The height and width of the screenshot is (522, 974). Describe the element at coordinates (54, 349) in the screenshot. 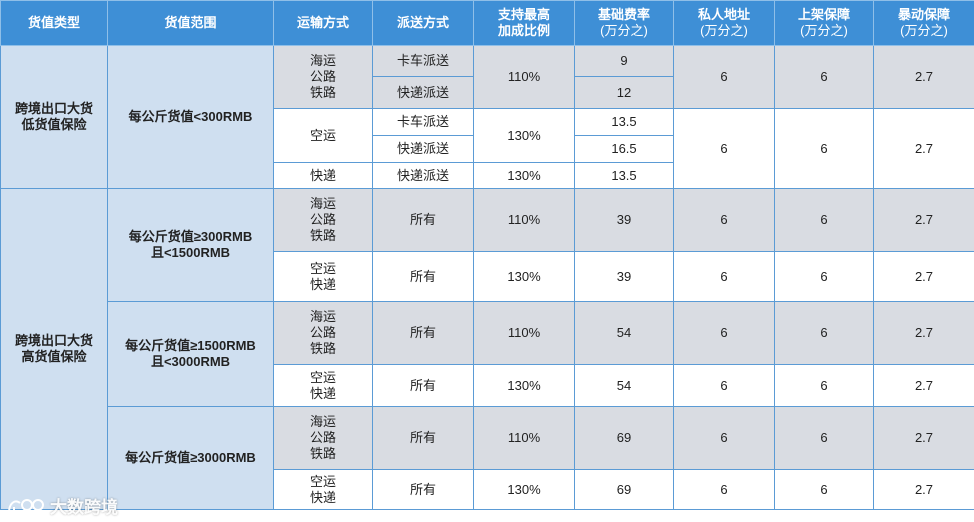

I see `category-high-value: 跨境出口大货 高货值保险` at that location.